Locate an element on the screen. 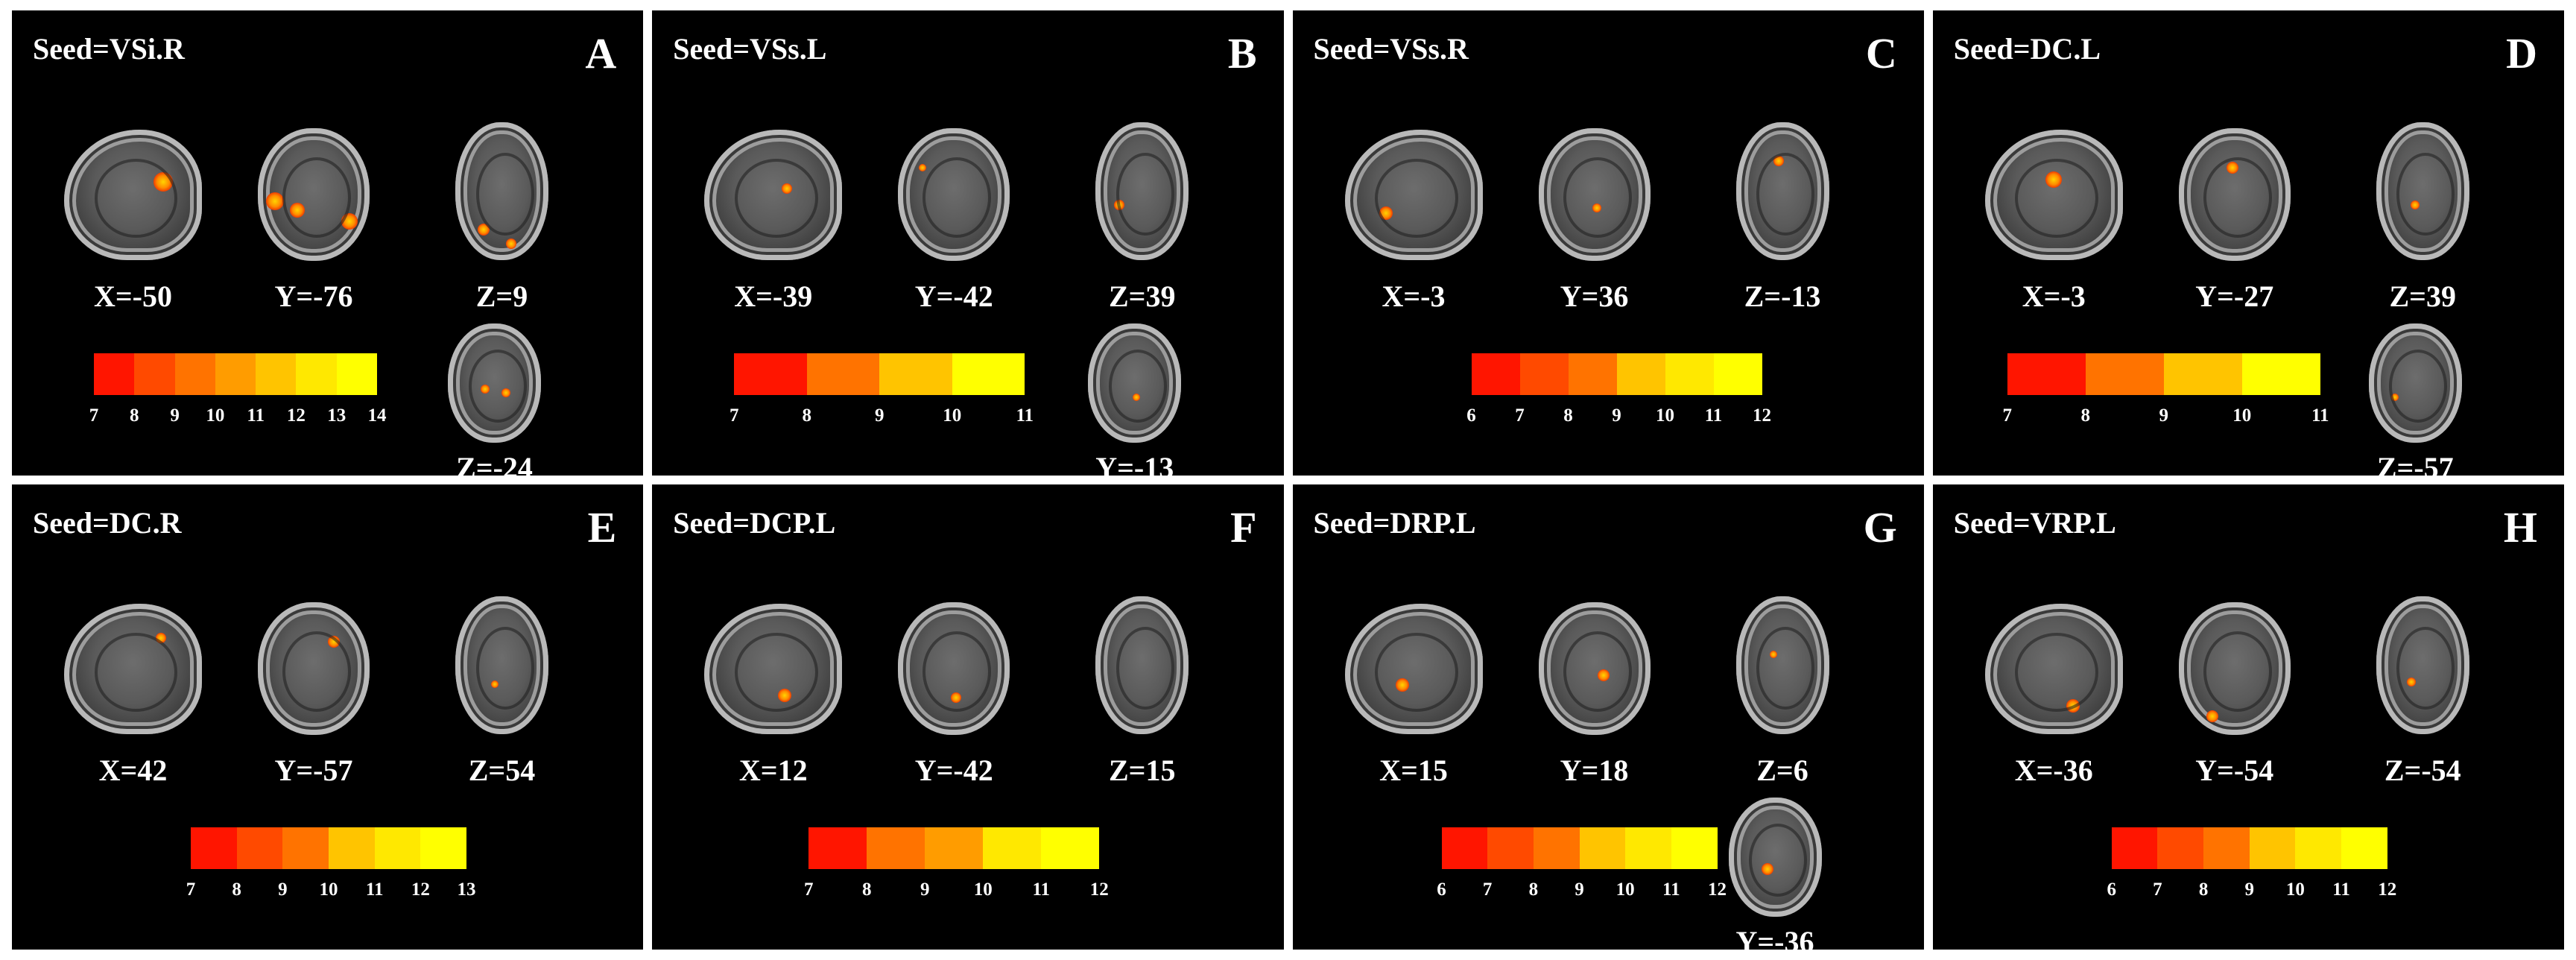 The width and height of the screenshot is (2576, 960). slice-coordinate-label: Y=-57 is located at coordinates (313, 770).